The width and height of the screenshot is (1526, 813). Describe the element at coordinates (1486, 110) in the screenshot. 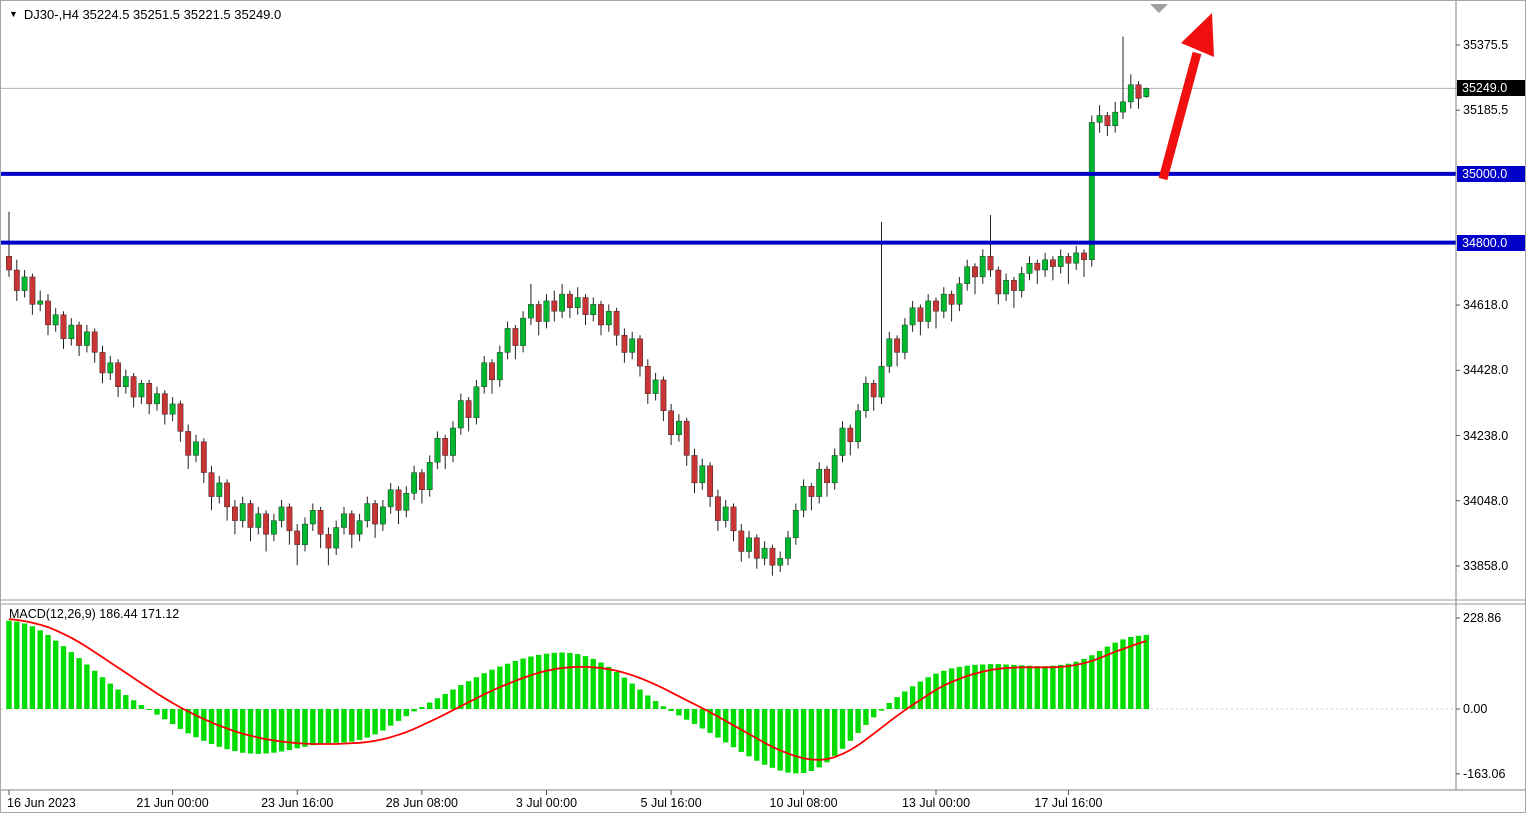

I see `price-axis-label: 35185.5` at that location.